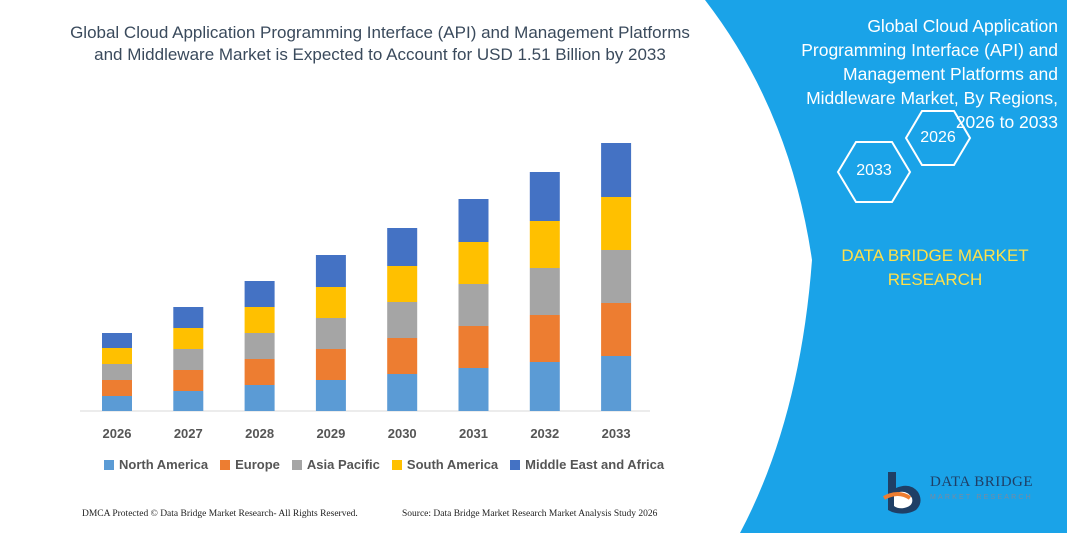 The width and height of the screenshot is (1067, 533). I want to click on bar-segment-2027-asia-pacific, so click(188, 359).